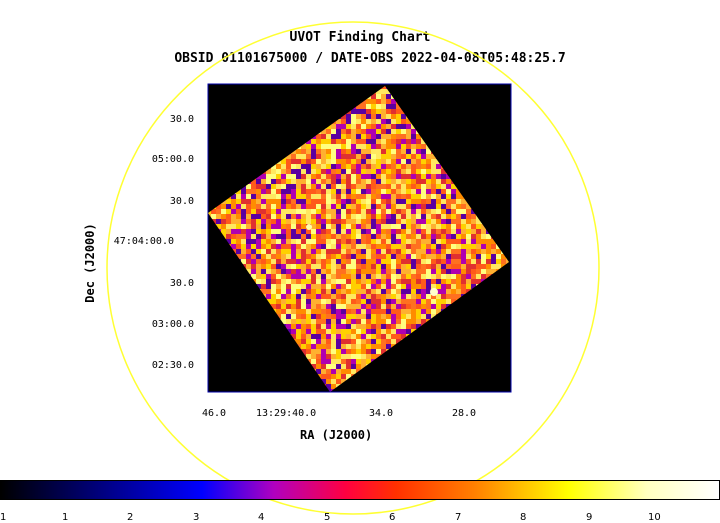 This screenshot has height=523, width=720. I want to click on colorbar-tick-label: 8, so click(523, 517).